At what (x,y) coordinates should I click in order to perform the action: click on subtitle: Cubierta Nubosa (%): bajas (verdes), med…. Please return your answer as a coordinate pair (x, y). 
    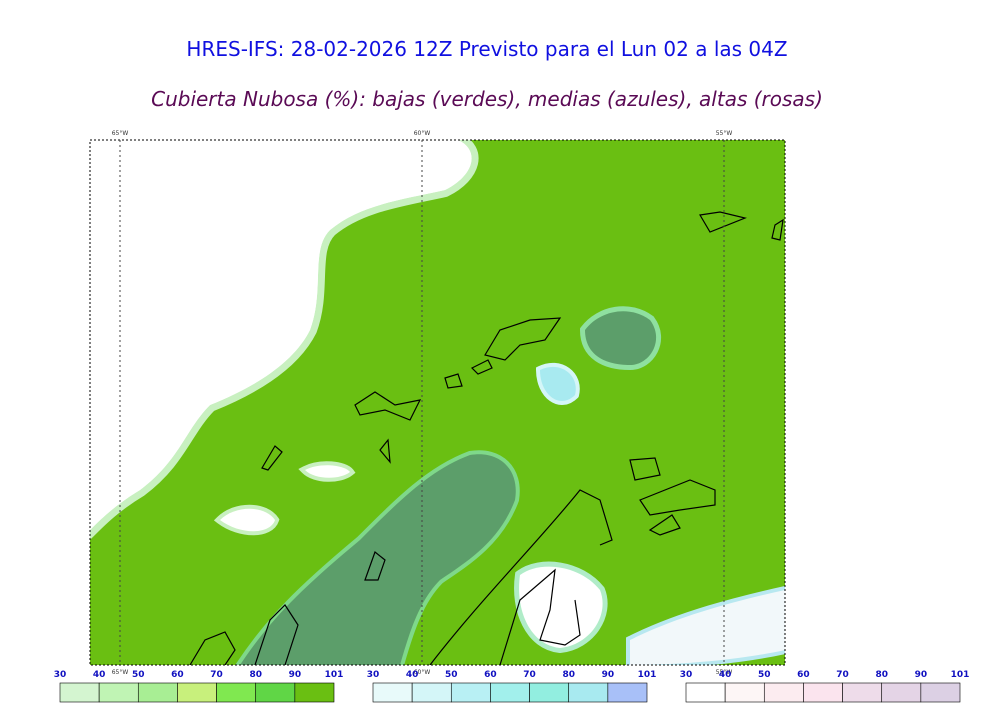
    Looking at the image, I should click on (487, 99).